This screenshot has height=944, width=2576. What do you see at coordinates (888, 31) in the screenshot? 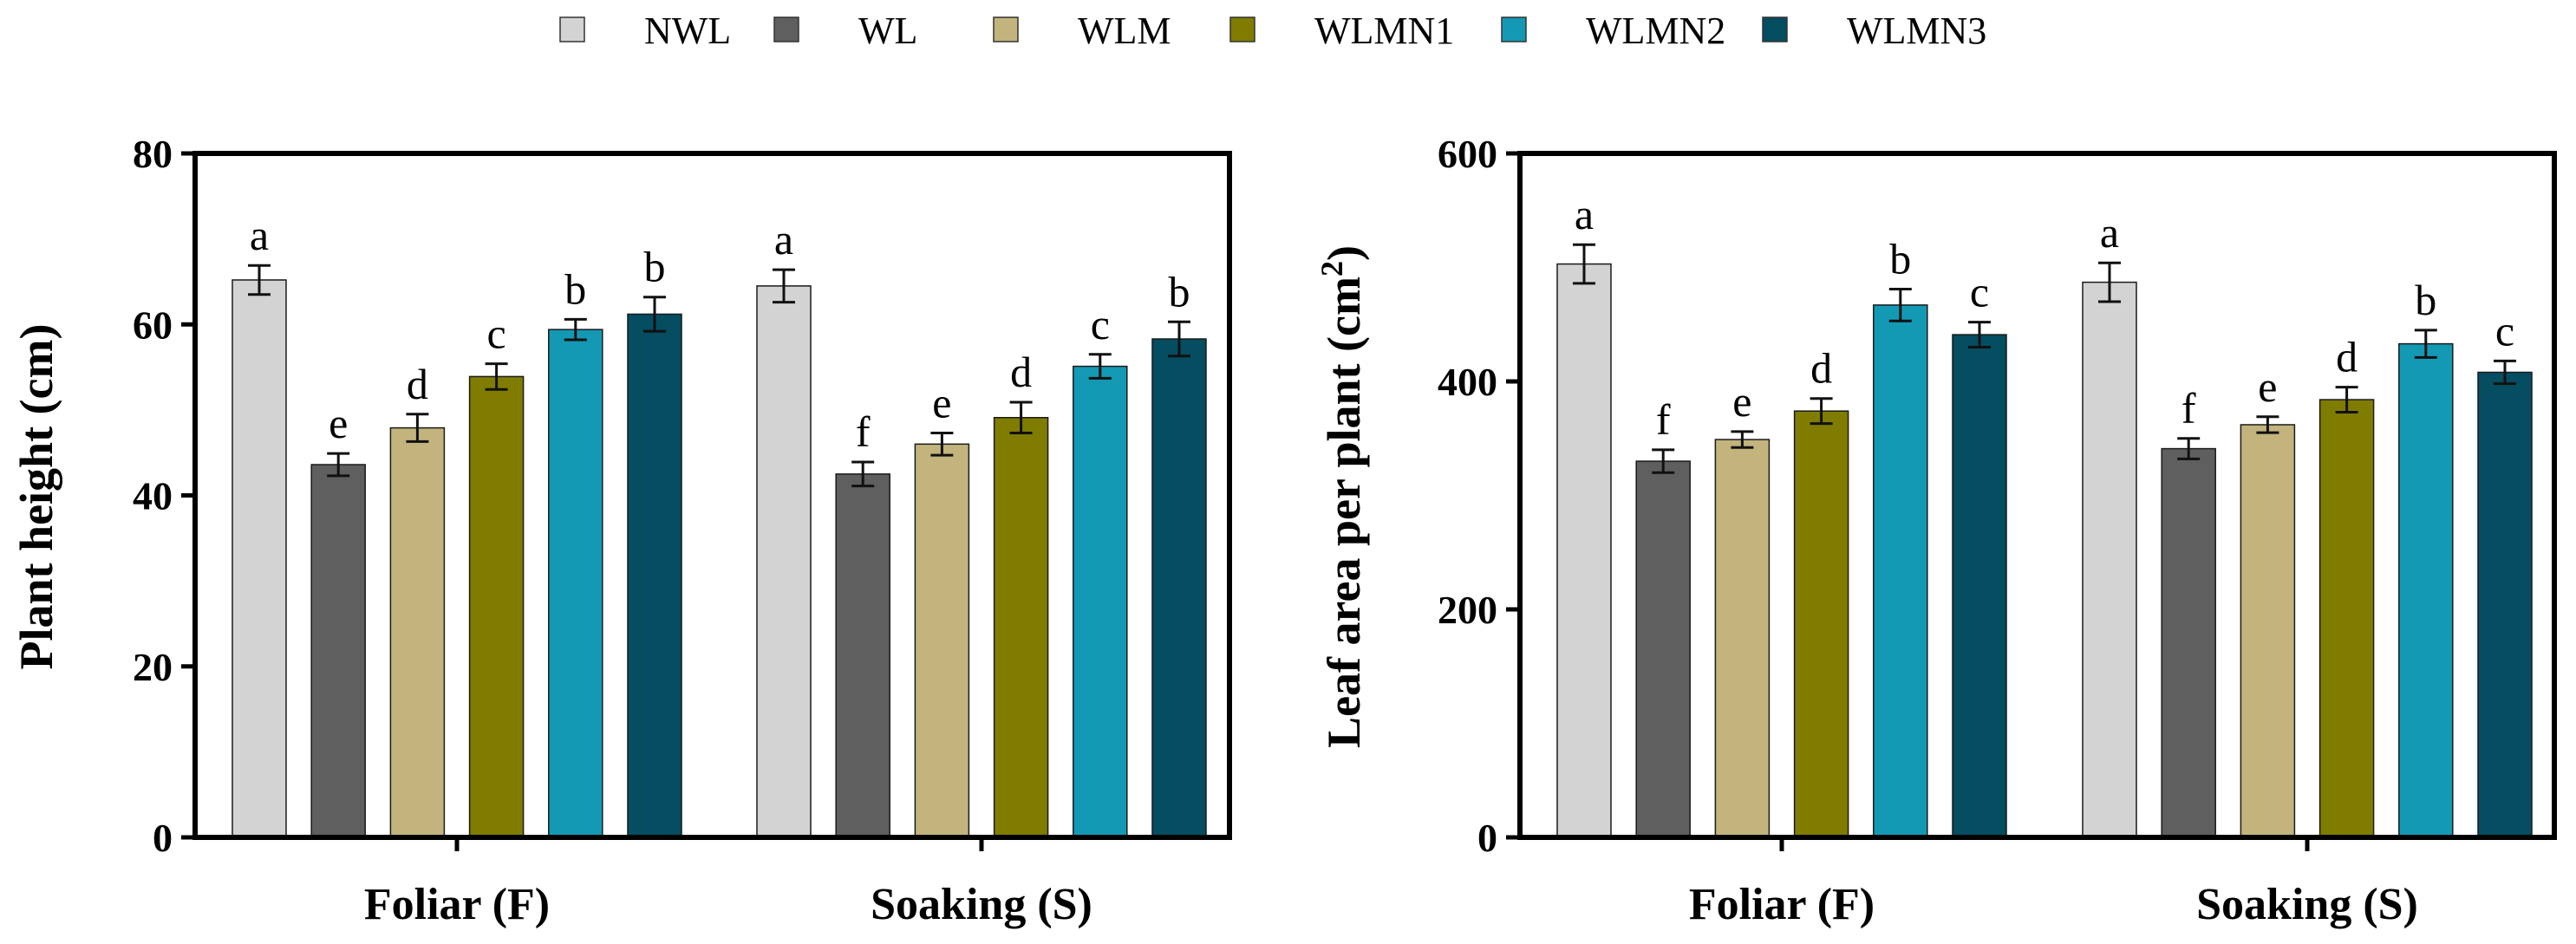
I see `legend-label-wl: WL` at bounding box center [888, 31].